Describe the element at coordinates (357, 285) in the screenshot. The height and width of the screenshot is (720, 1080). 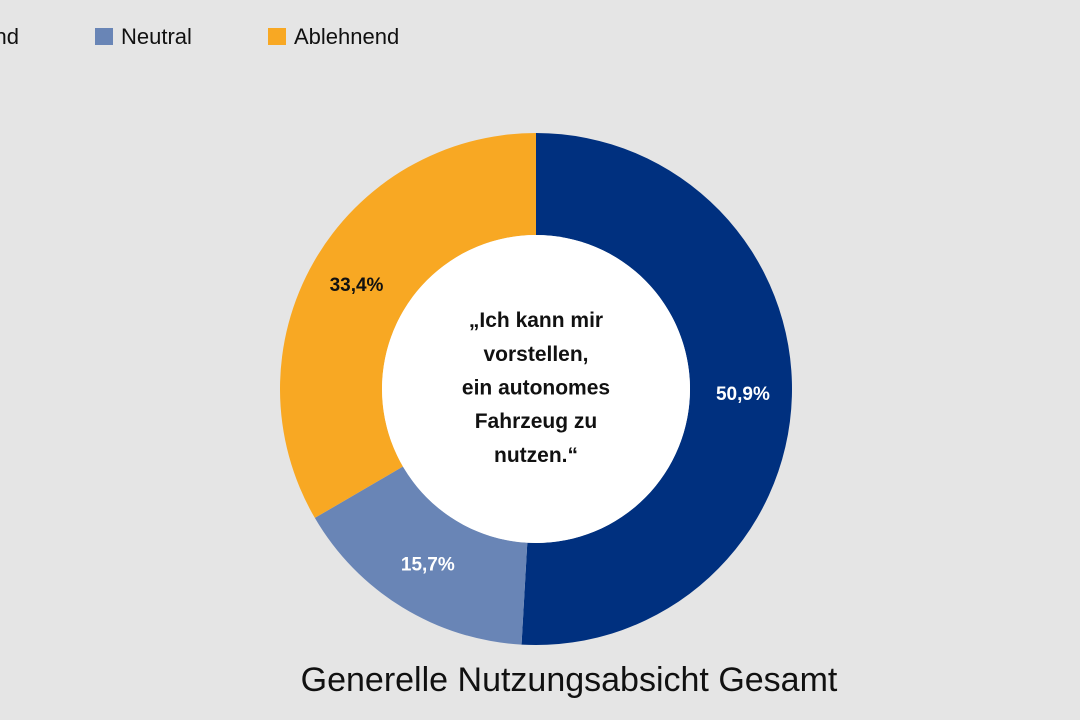
I see `data-label: 33,4%` at that location.